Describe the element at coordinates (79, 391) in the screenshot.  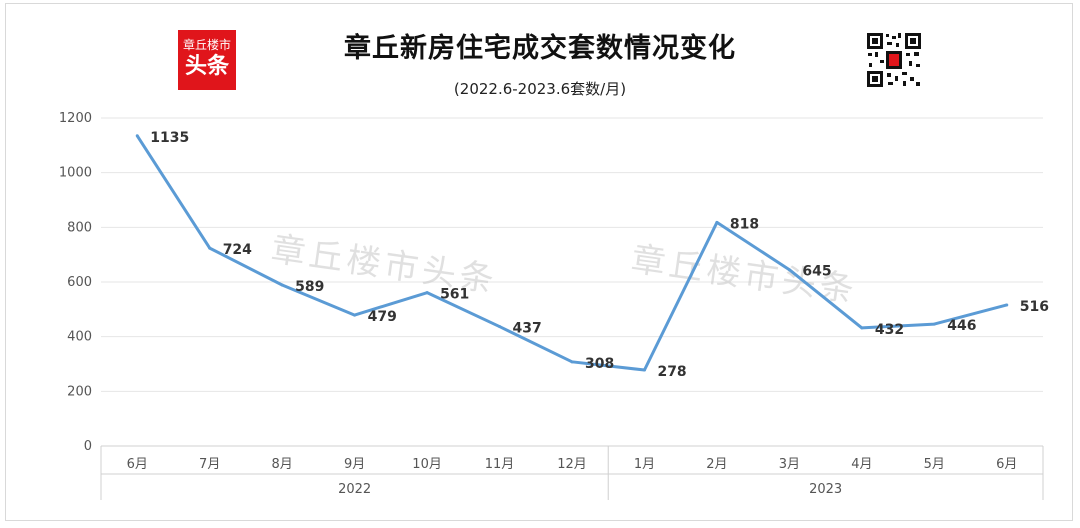
I see `y-tick-label: 200` at that location.